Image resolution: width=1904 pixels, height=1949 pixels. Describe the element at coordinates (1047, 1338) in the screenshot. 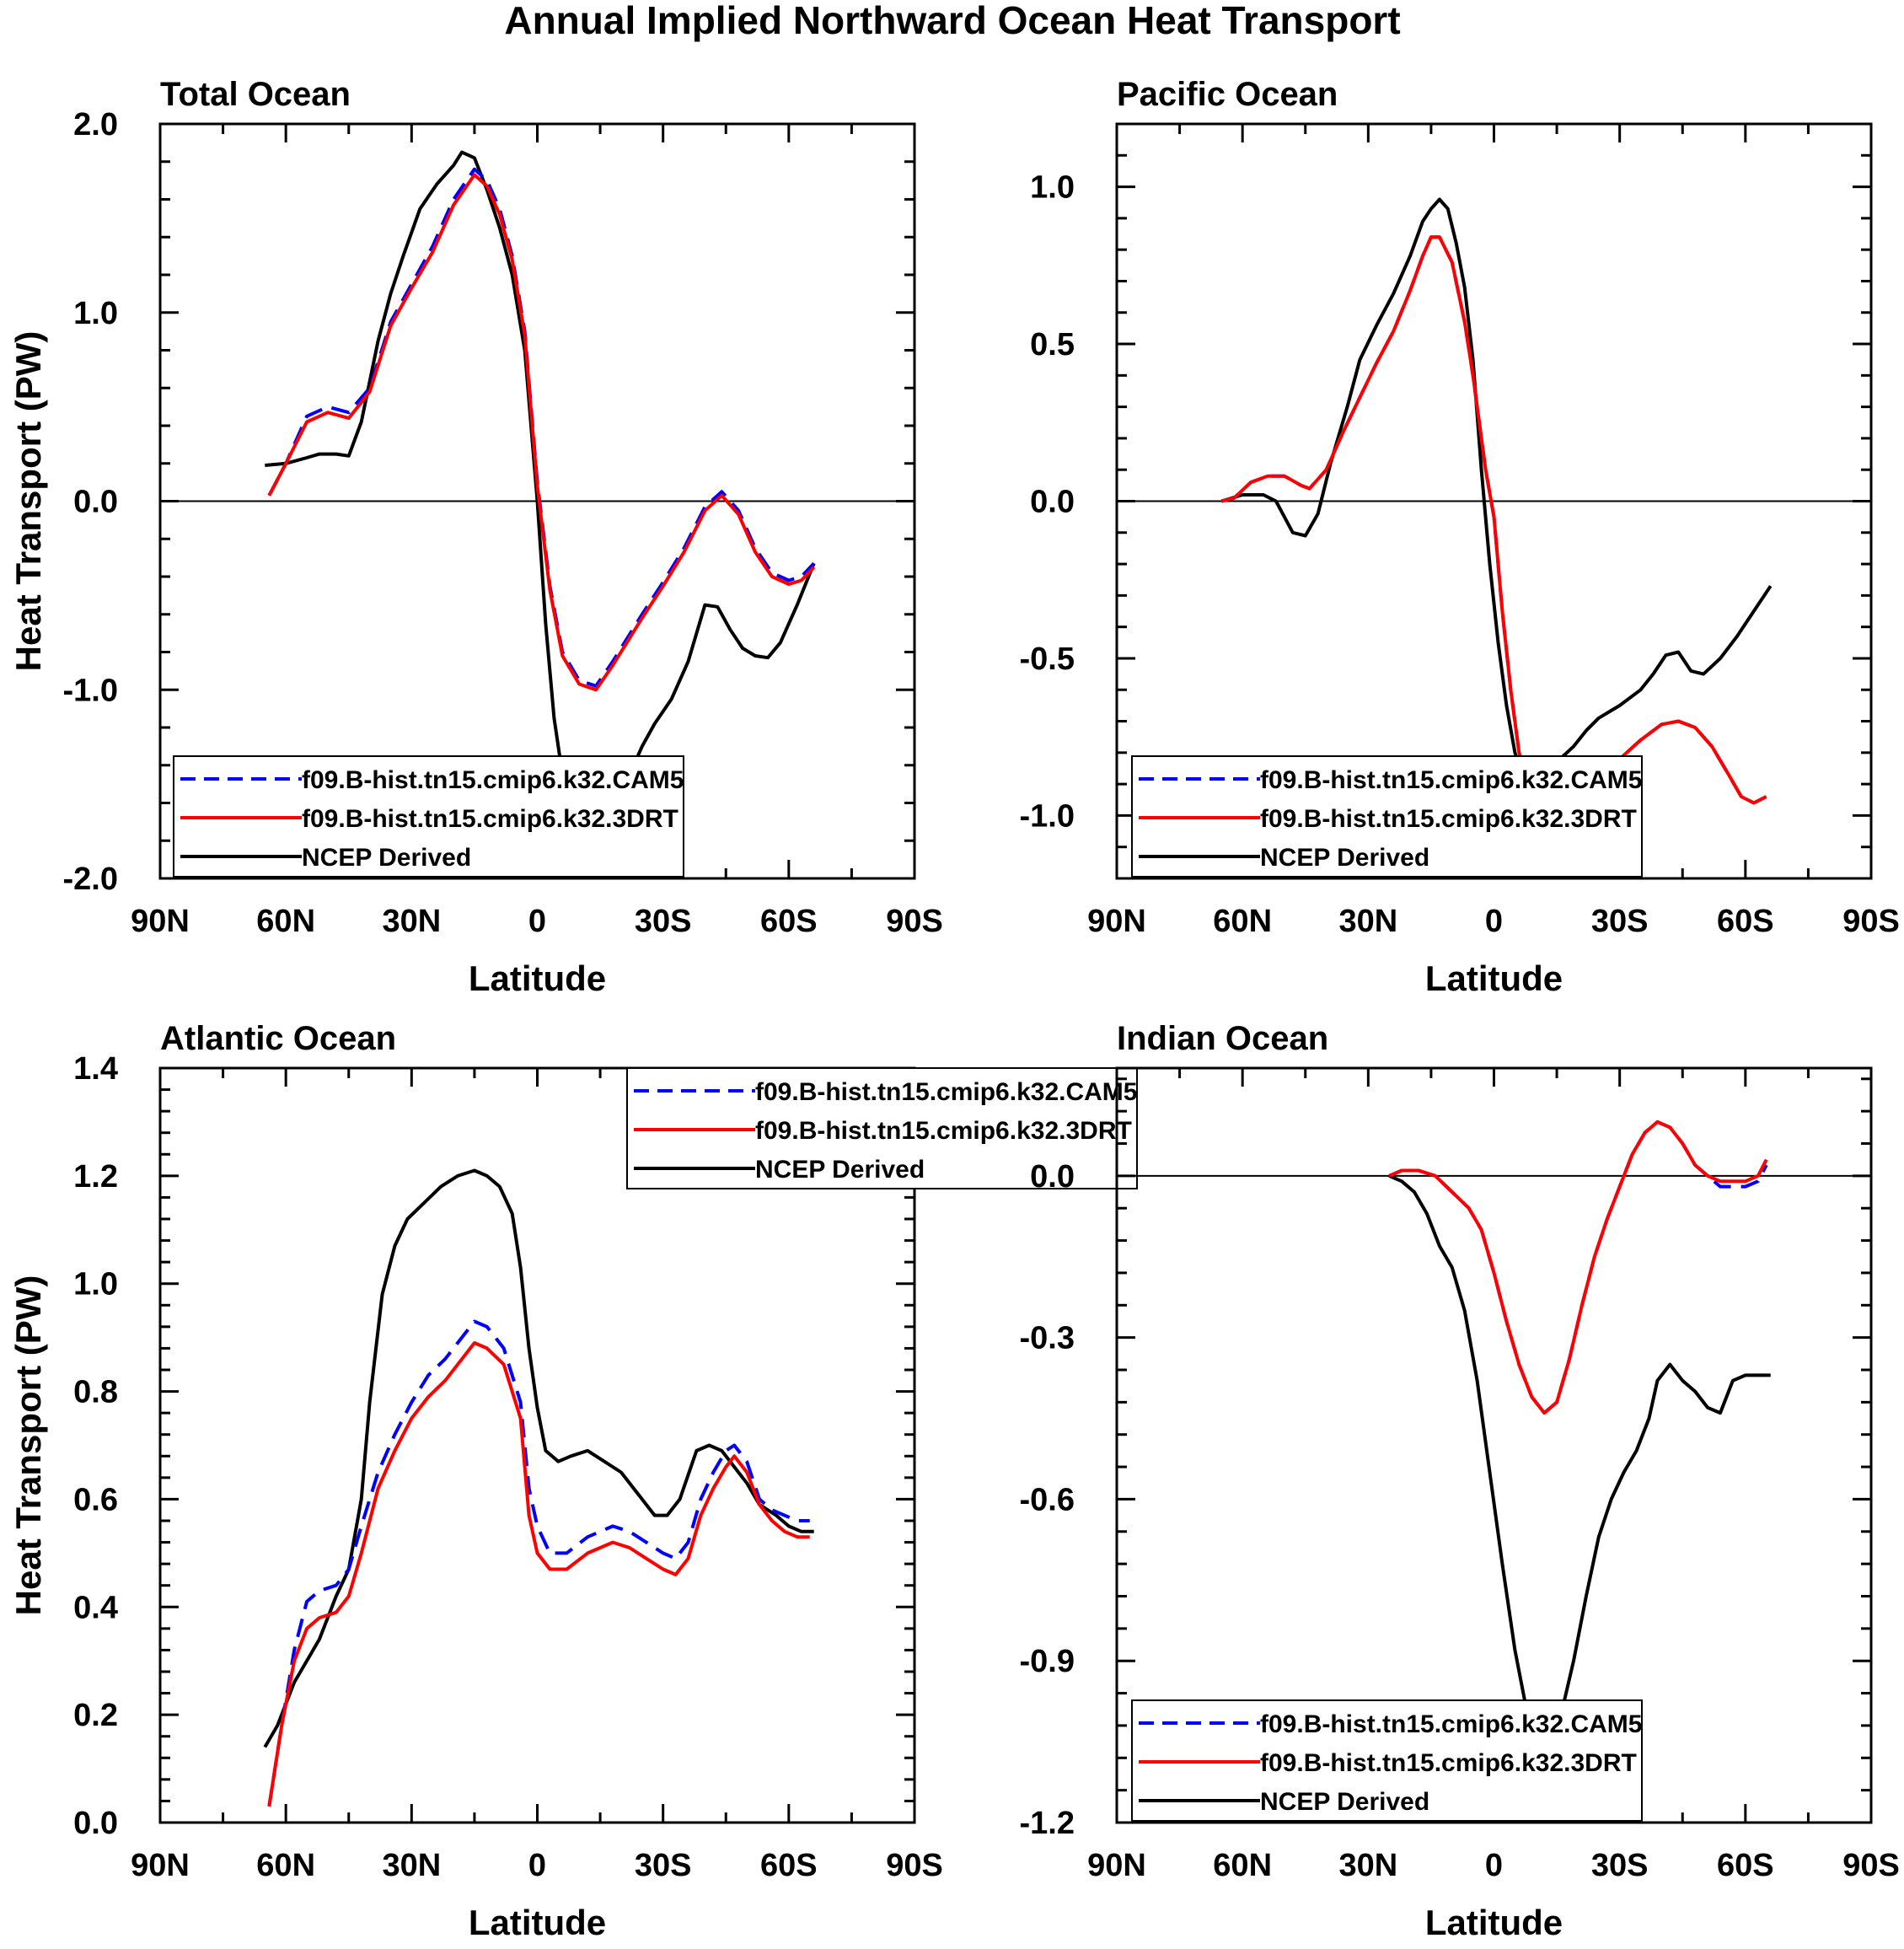

I see `y-tick-label: -0.3` at that location.